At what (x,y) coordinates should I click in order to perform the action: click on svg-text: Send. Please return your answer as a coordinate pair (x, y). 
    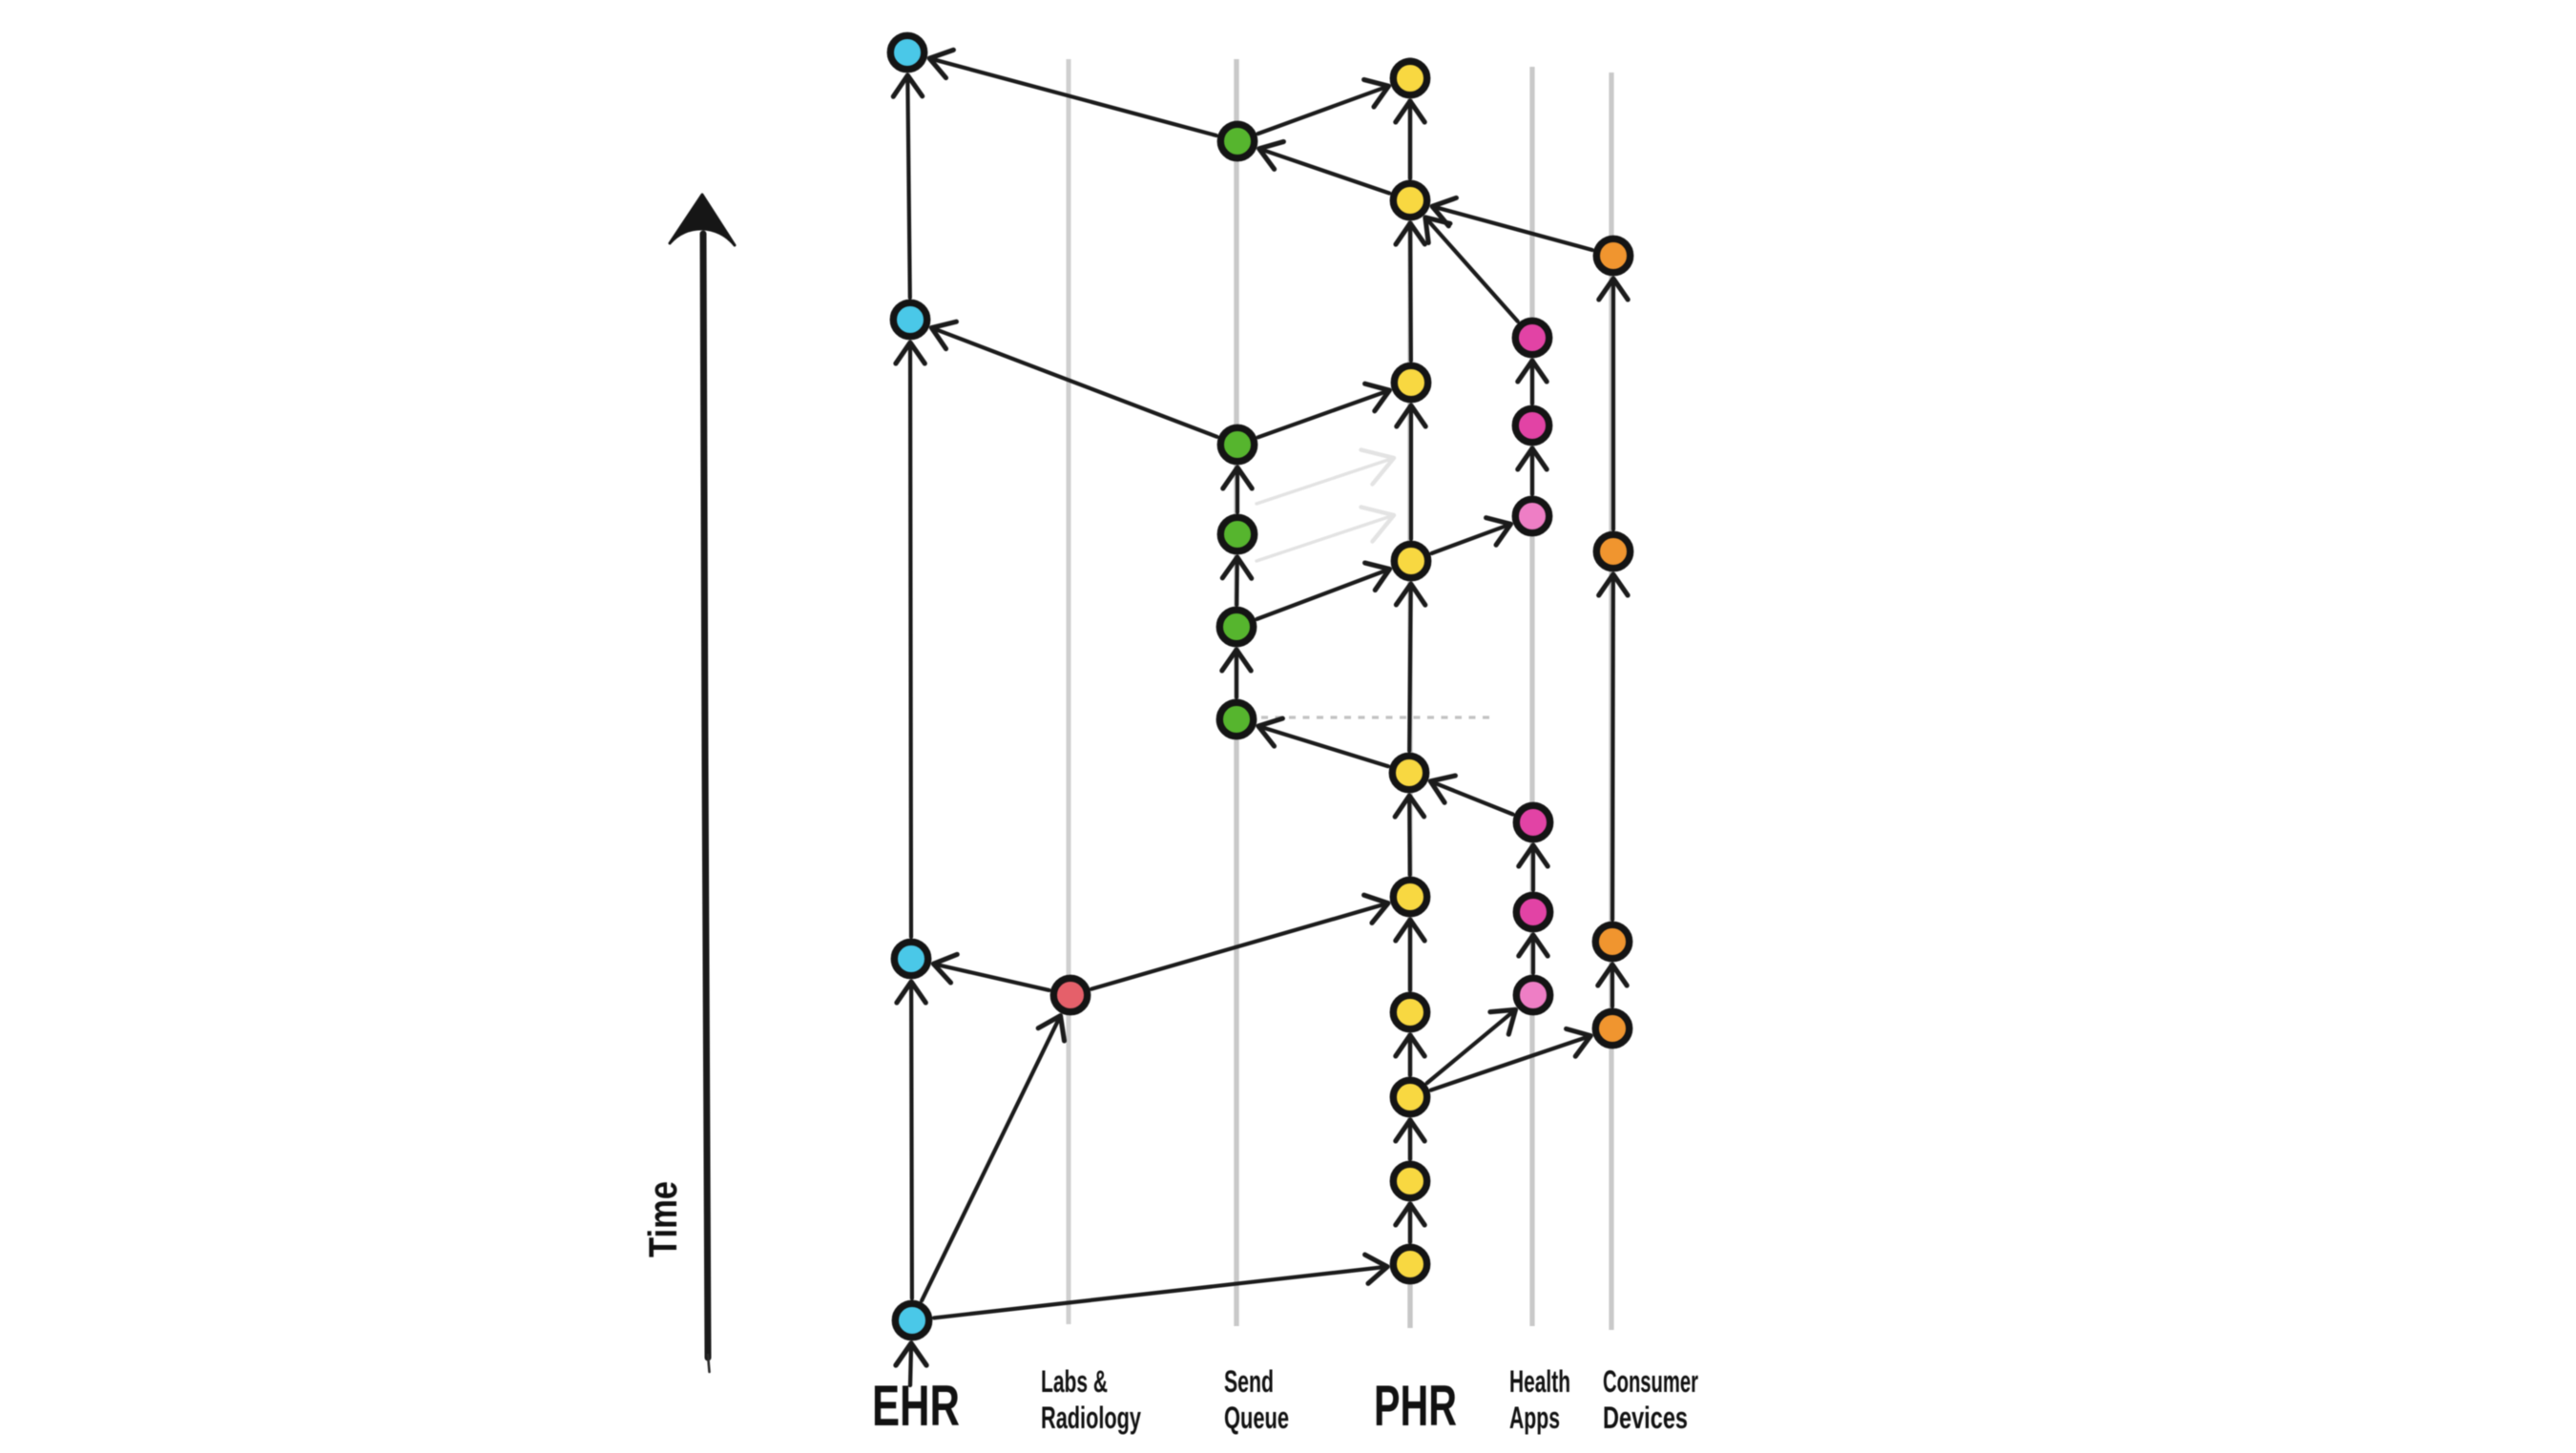
    Looking at the image, I should click on (1249, 1381).